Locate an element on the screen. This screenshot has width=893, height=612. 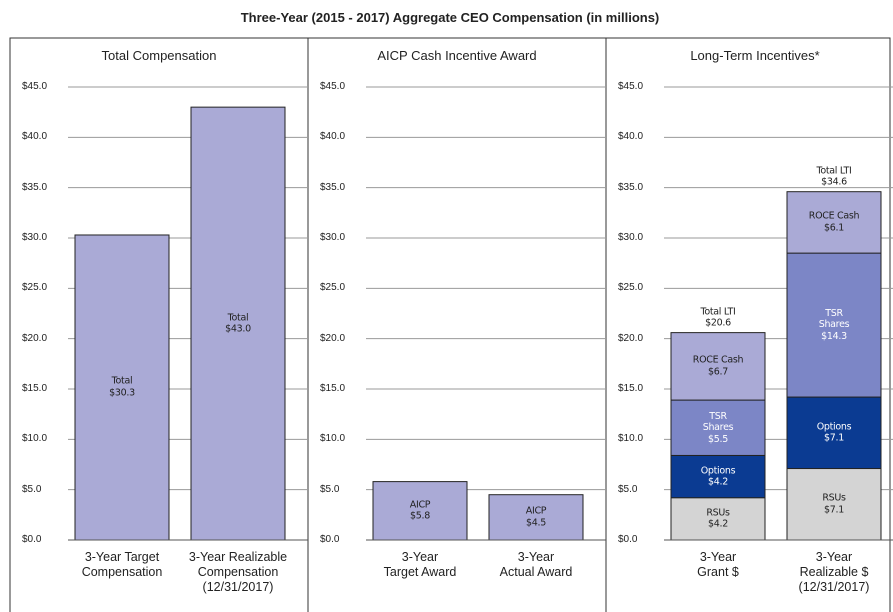
panel-title: AICP Cash Incentive Award is located at coordinates (457, 56).